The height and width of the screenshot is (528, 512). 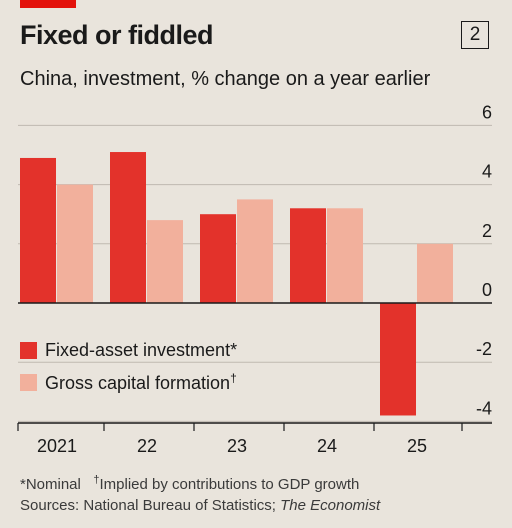 I want to click on sources-text: Sources: National Bureau of Statistics;, so click(x=150, y=505).